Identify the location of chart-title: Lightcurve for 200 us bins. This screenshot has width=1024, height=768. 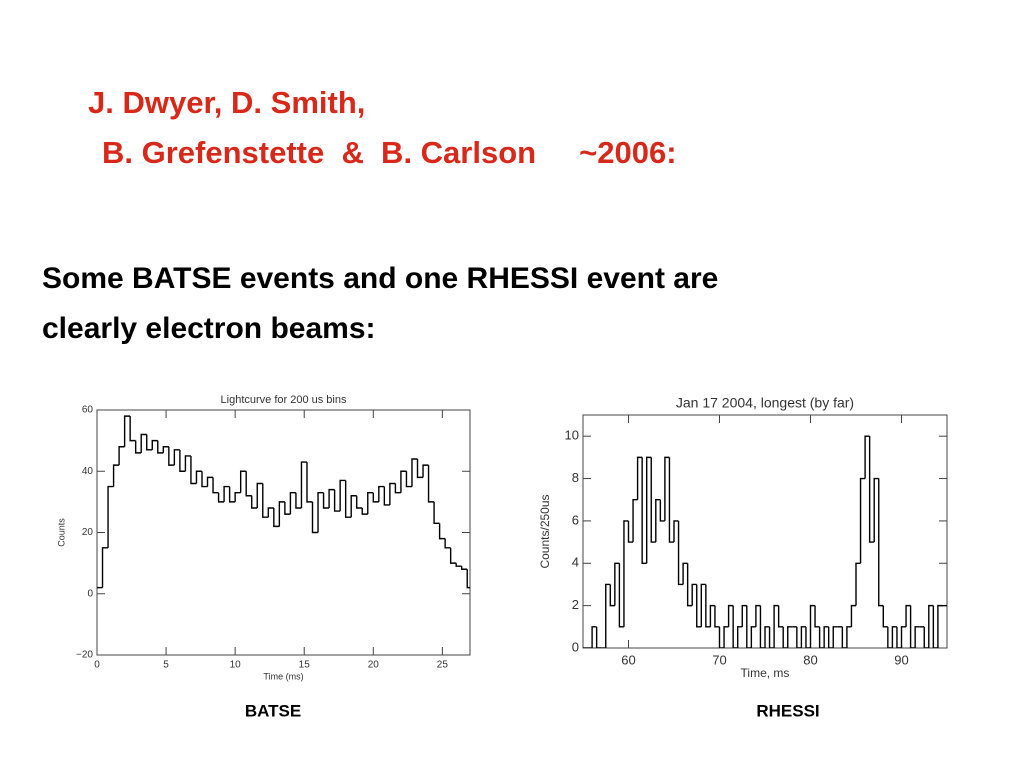
(284, 400).